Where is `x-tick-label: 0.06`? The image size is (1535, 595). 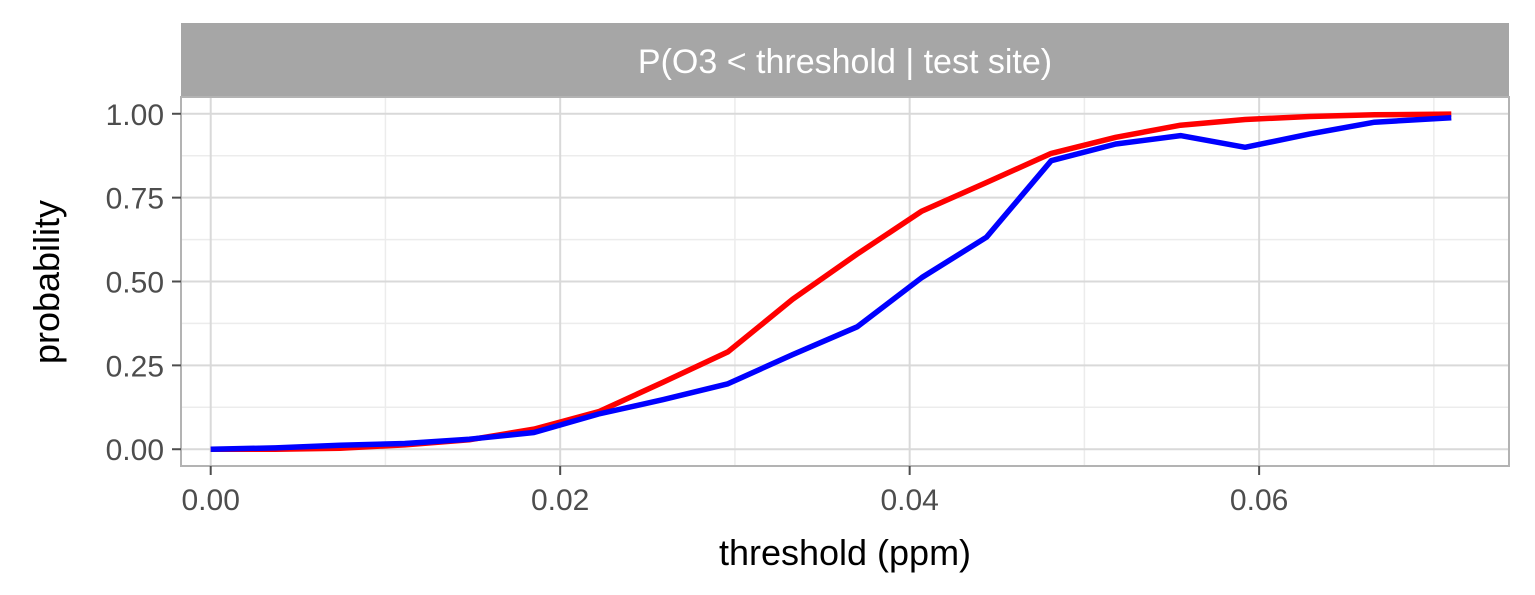 x-tick-label: 0.06 is located at coordinates (1259, 500).